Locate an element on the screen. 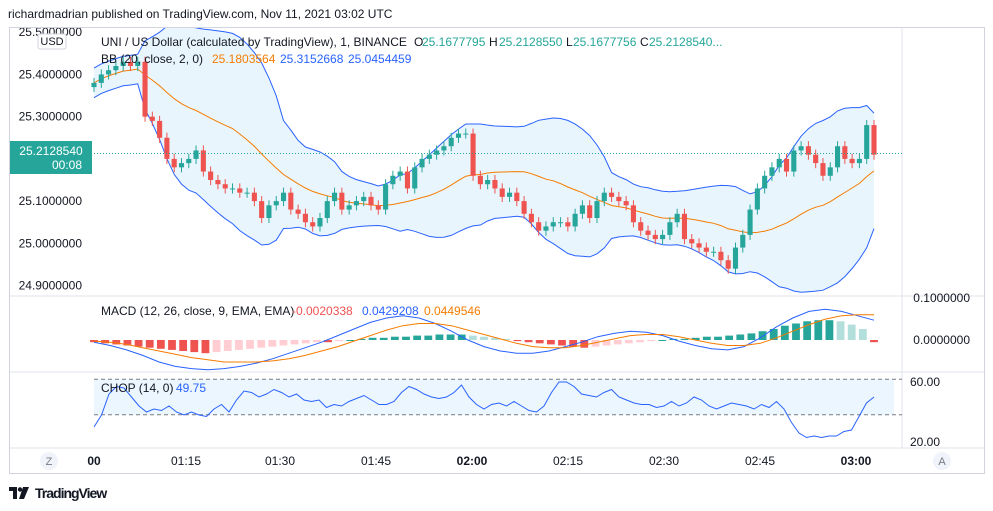 The height and width of the screenshot is (511, 993). macd-signal-line is located at coordinates (483, 338).